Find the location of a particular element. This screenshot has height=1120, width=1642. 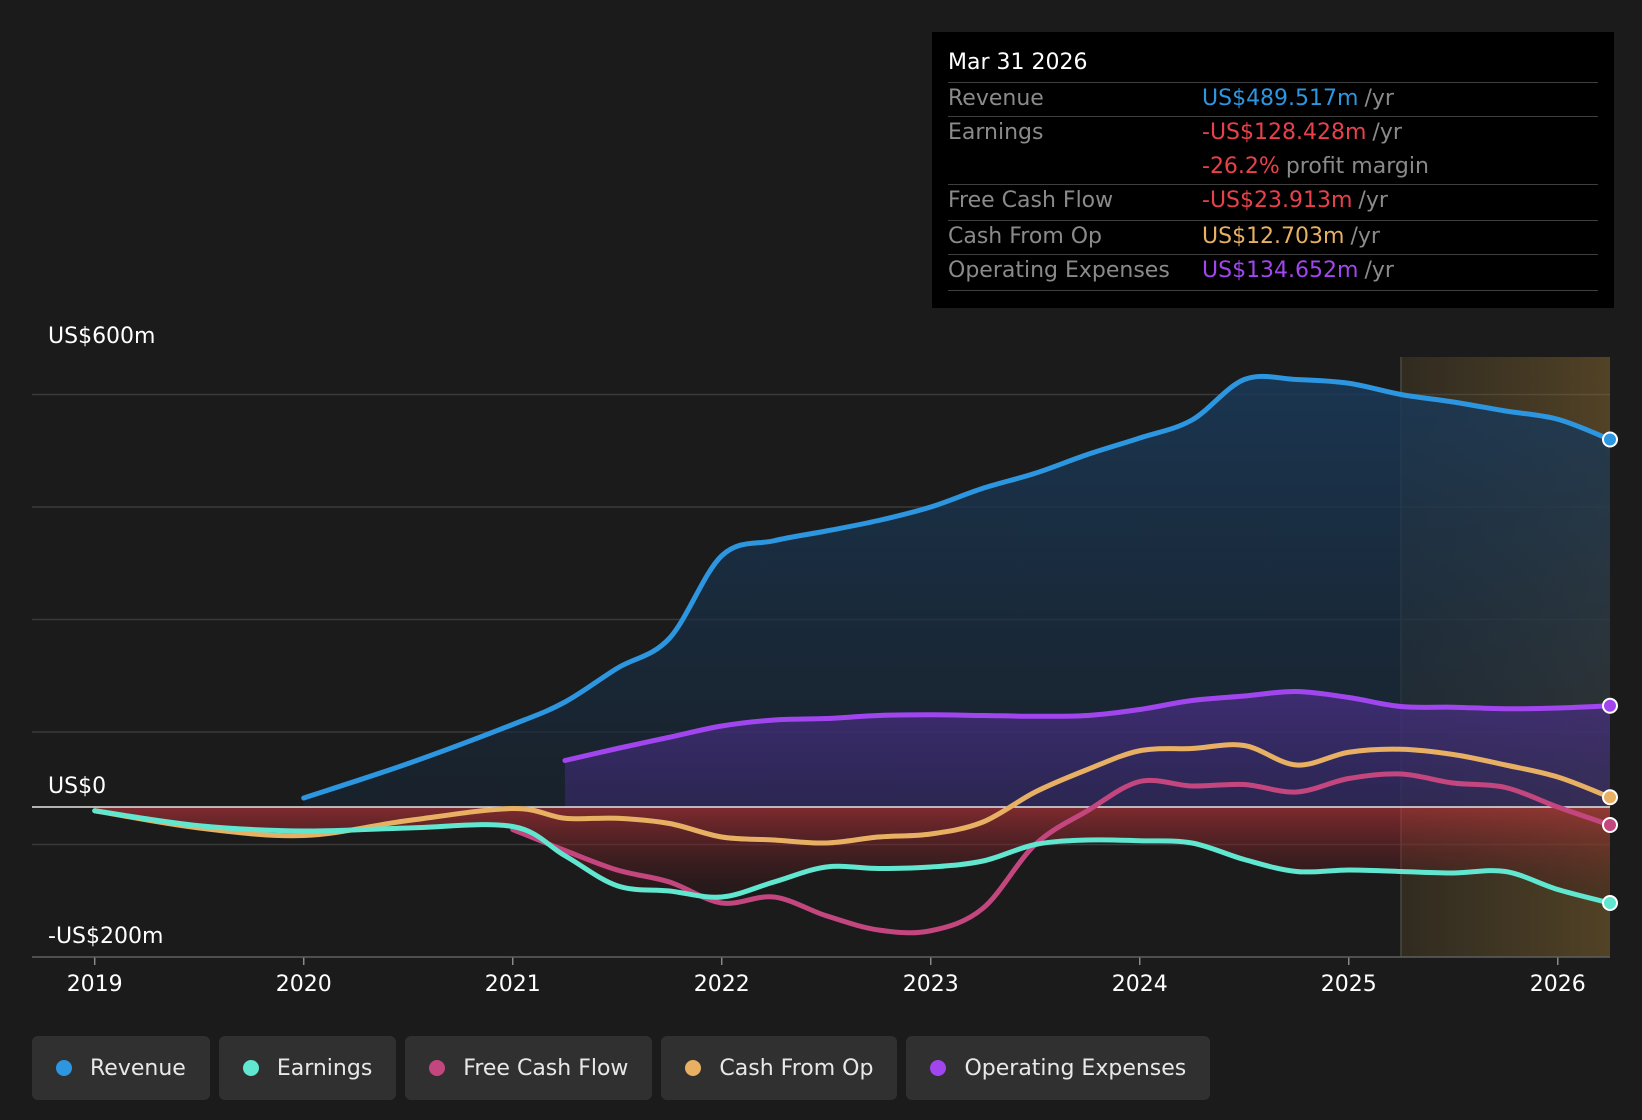

tooltip-value: US$12.703m/yr is located at coordinates (1291, 237).